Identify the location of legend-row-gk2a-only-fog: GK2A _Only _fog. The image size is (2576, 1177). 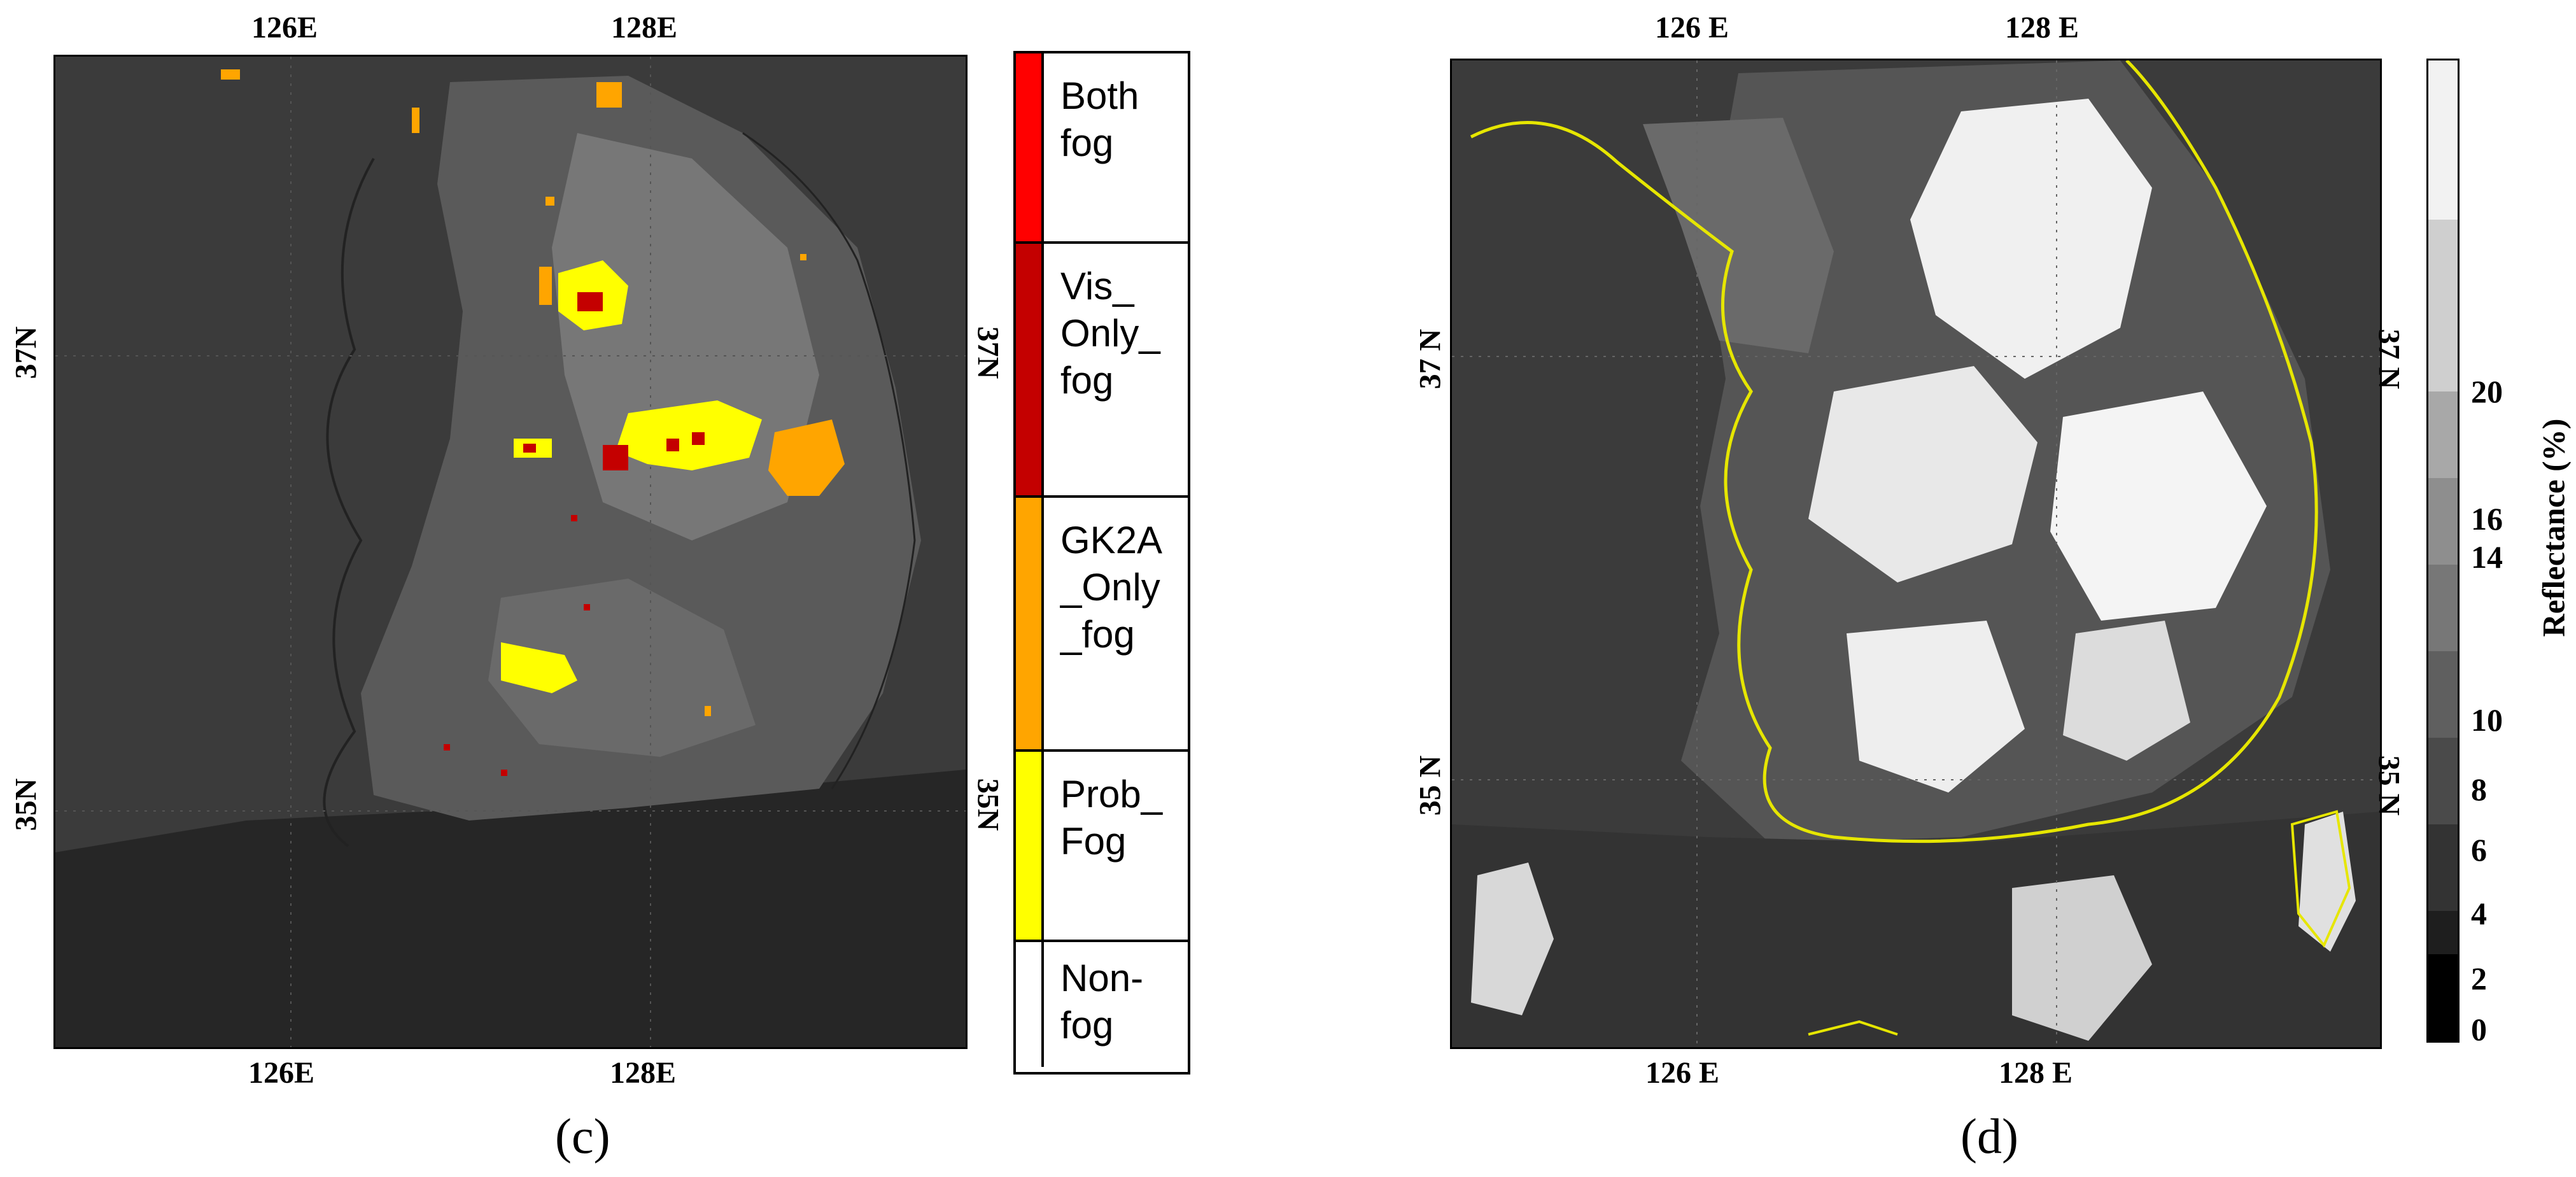
(1102, 625).